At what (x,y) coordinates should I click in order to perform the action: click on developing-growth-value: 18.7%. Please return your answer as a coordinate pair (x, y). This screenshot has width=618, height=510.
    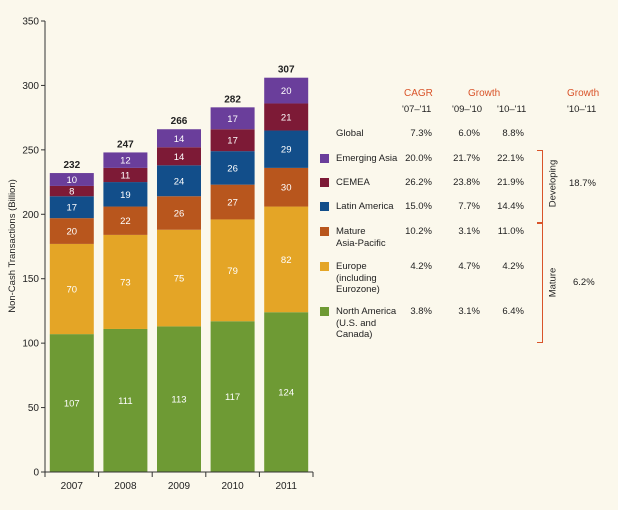
    Looking at the image, I should click on (582, 183).